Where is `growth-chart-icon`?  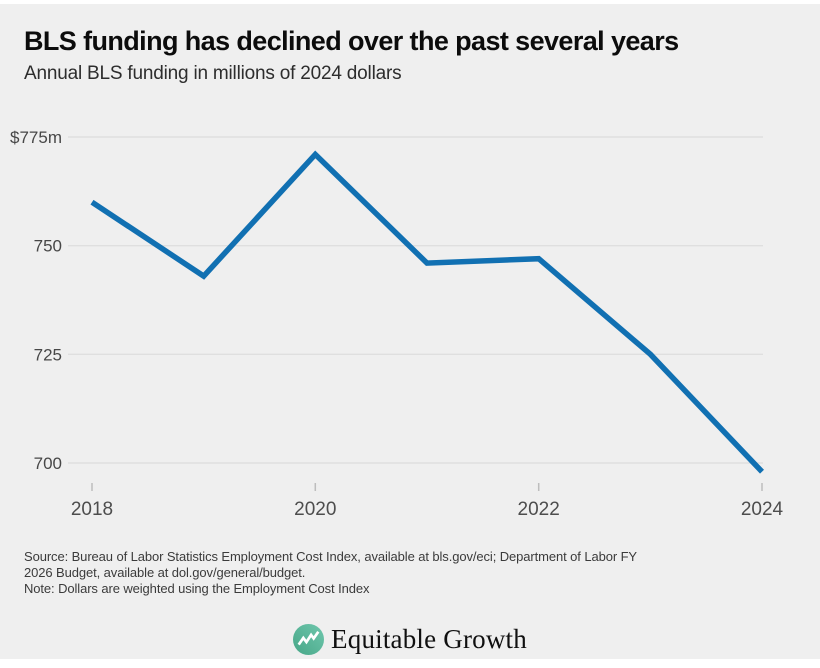
growth-chart-icon is located at coordinates (309, 639).